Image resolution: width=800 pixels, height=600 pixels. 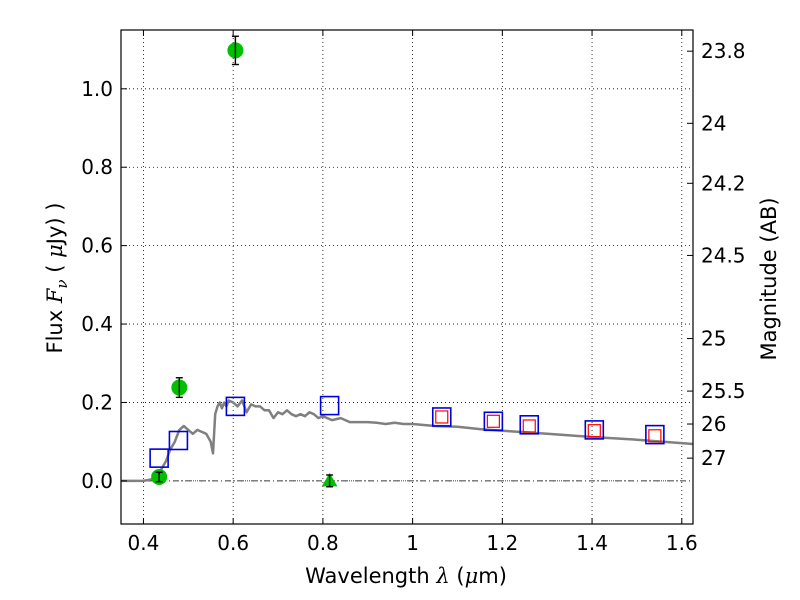 I want to click on x-tick-label: 1.4, so click(x=592, y=543).